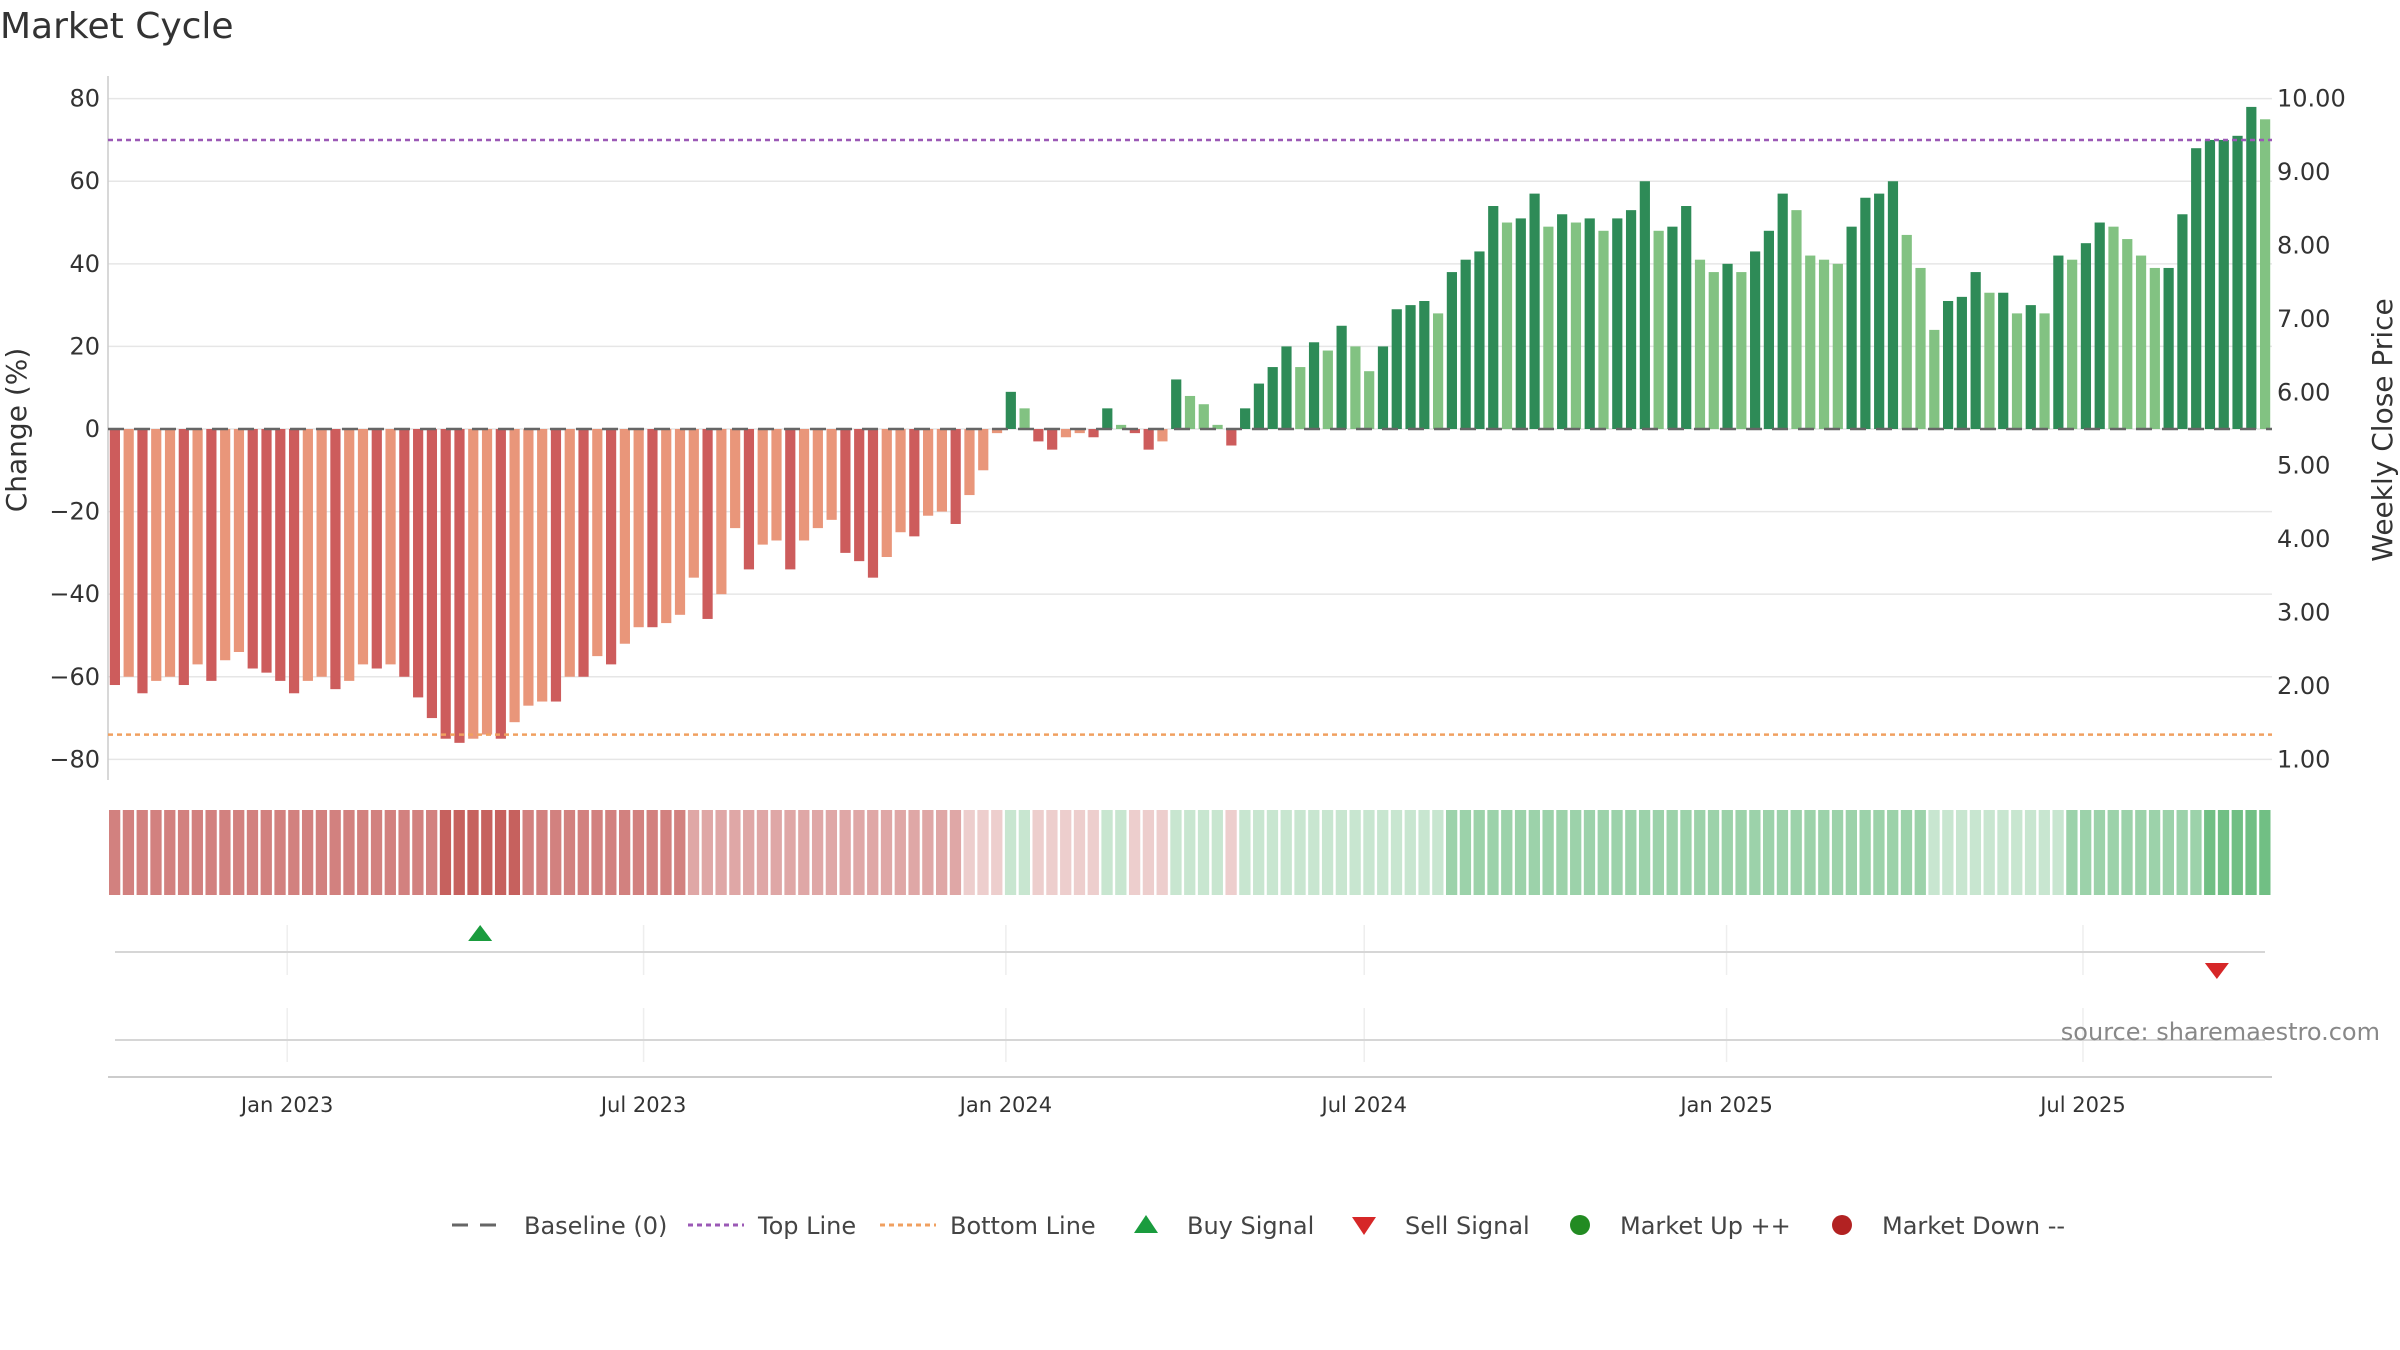 This screenshot has width=2400, height=1350. What do you see at coordinates (1725, 1105) in the screenshot?
I see `x-tick-label: Jan 2025` at bounding box center [1725, 1105].